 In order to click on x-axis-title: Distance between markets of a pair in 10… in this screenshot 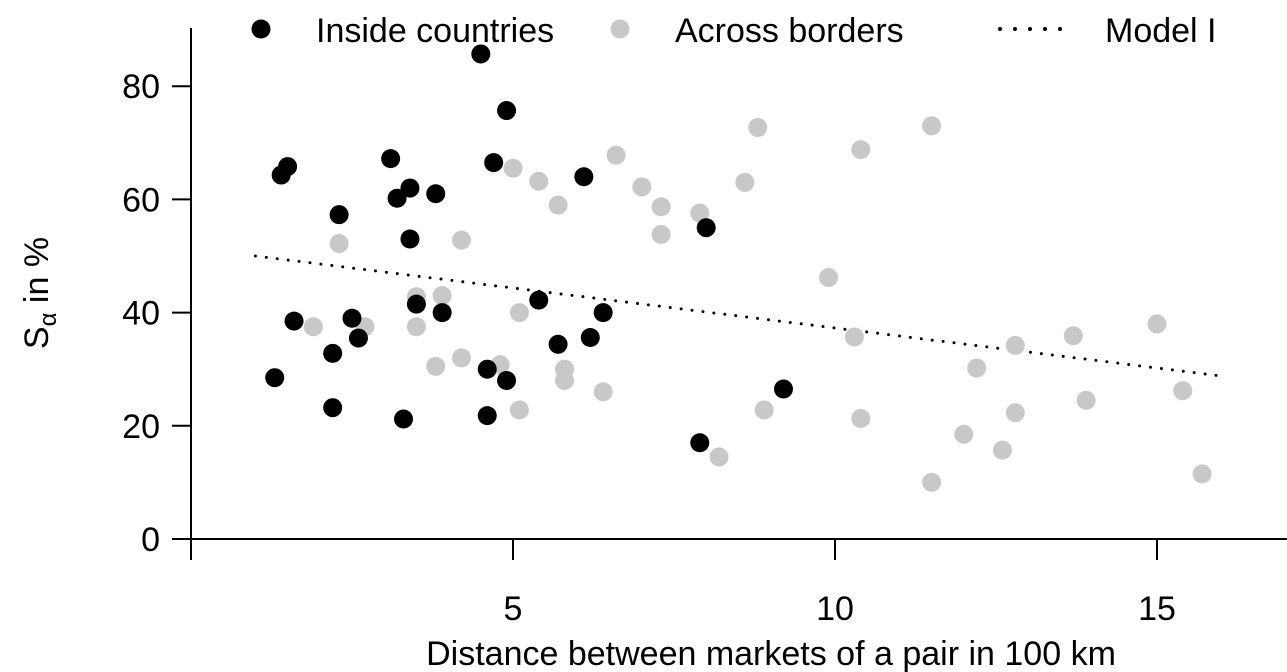, I will do `click(771, 653)`.